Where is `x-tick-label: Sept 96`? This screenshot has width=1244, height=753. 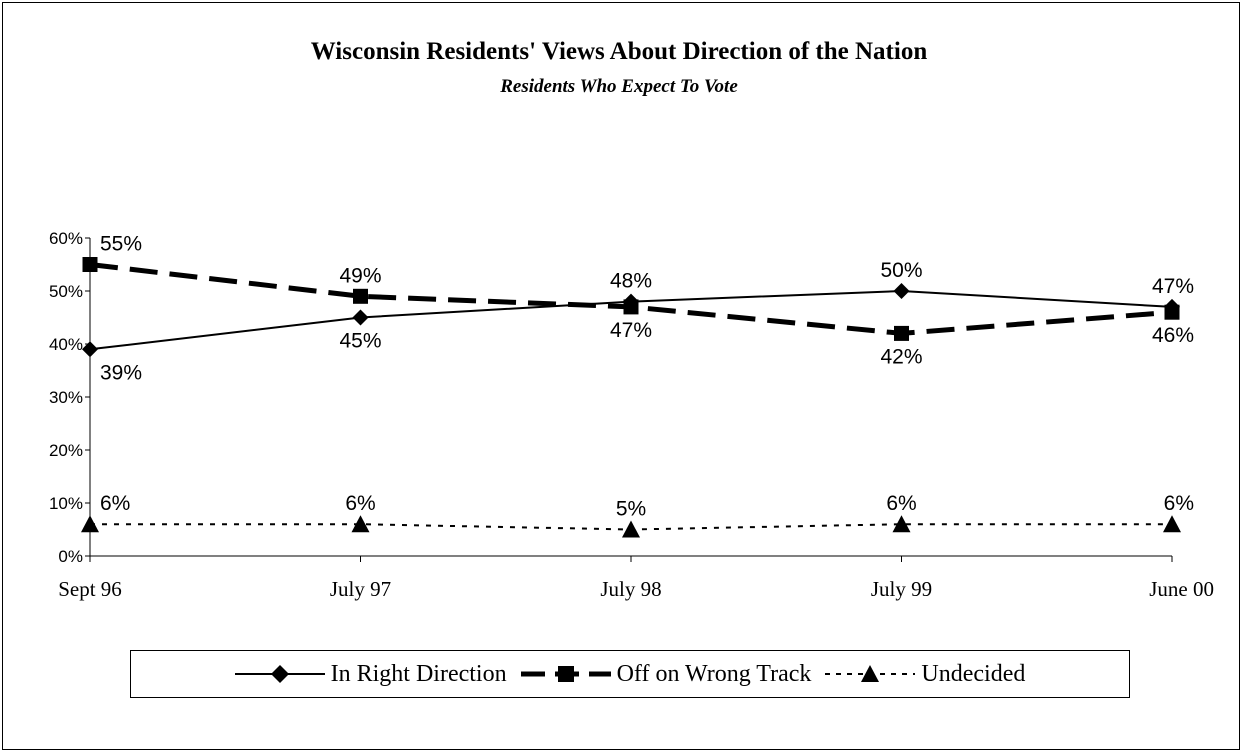 x-tick-label: Sept 96 is located at coordinates (90, 589).